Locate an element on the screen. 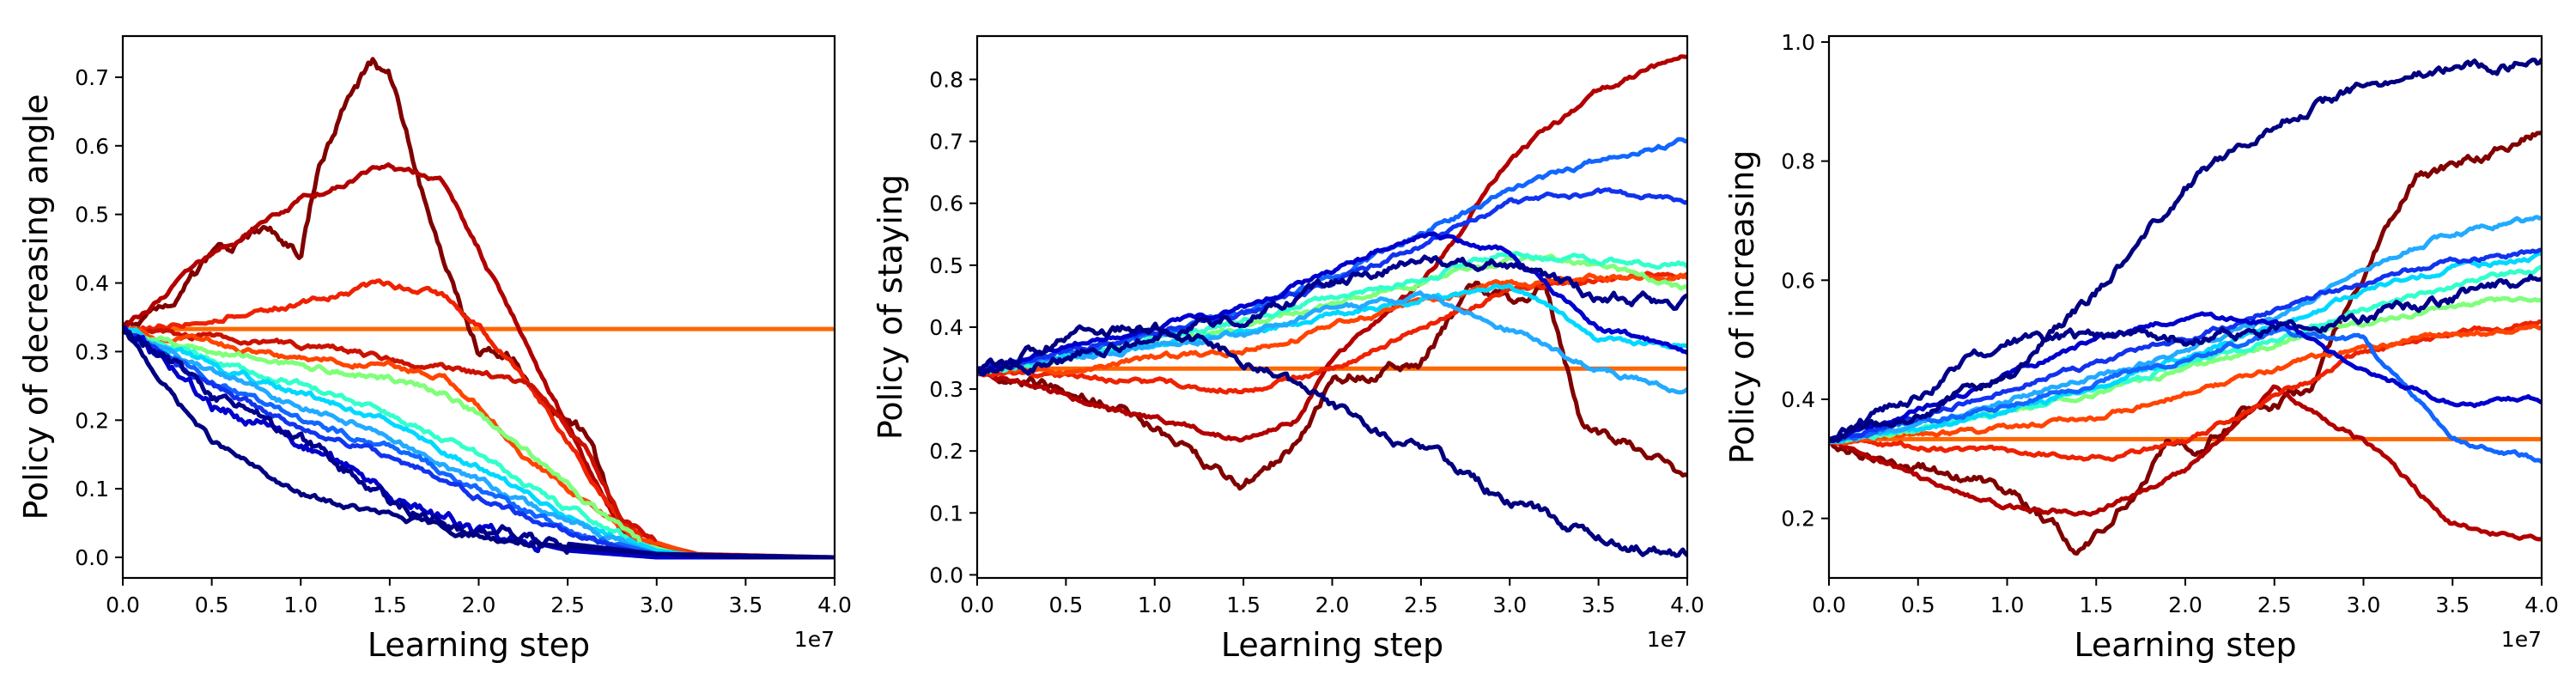  y-tick-label: 1.0 is located at coordinates (1798, 42).